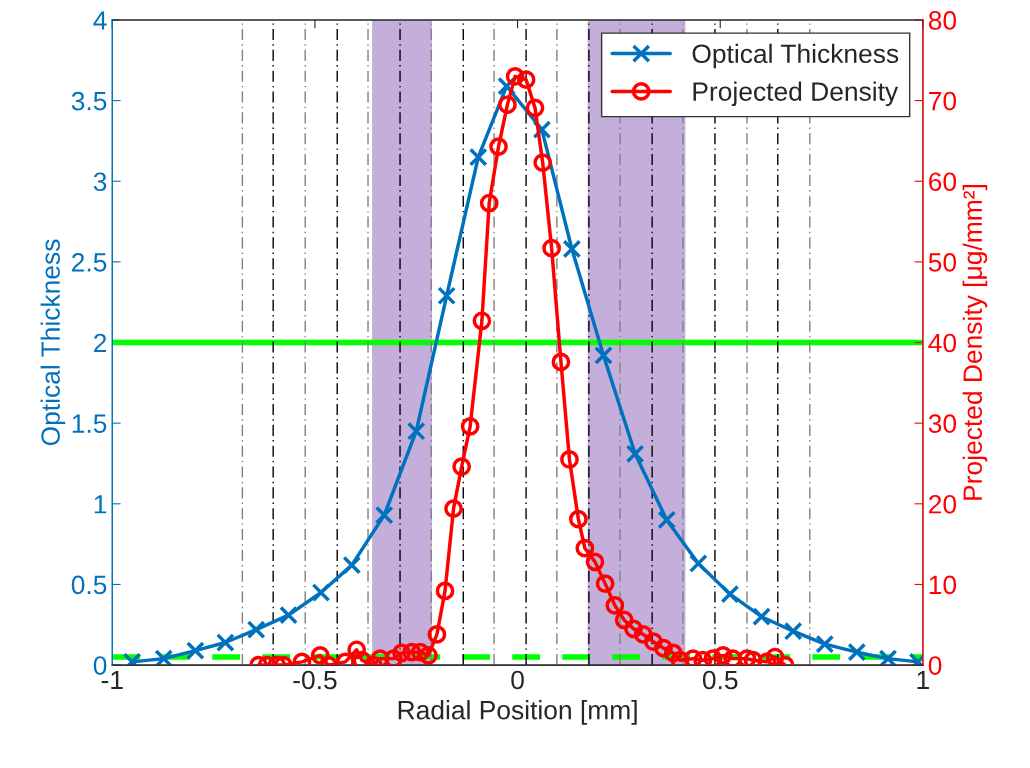 The width and height of the screenshot is (1030, 768). I want to click on x-axis-title: Radial Position [mm], so click(517, 712).